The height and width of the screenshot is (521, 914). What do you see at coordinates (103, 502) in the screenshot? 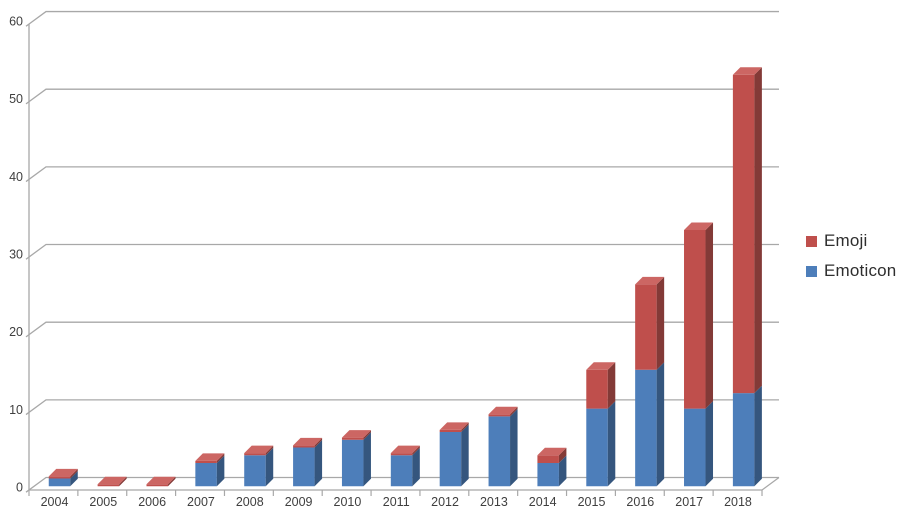
I see `x-tick-label: 2005` at bounding box center [103, 502].